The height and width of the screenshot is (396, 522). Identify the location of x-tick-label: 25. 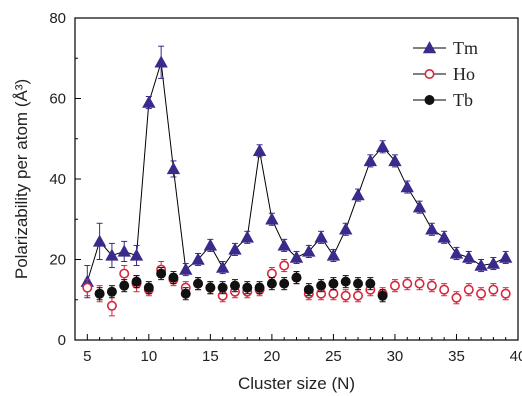
(333, 356).